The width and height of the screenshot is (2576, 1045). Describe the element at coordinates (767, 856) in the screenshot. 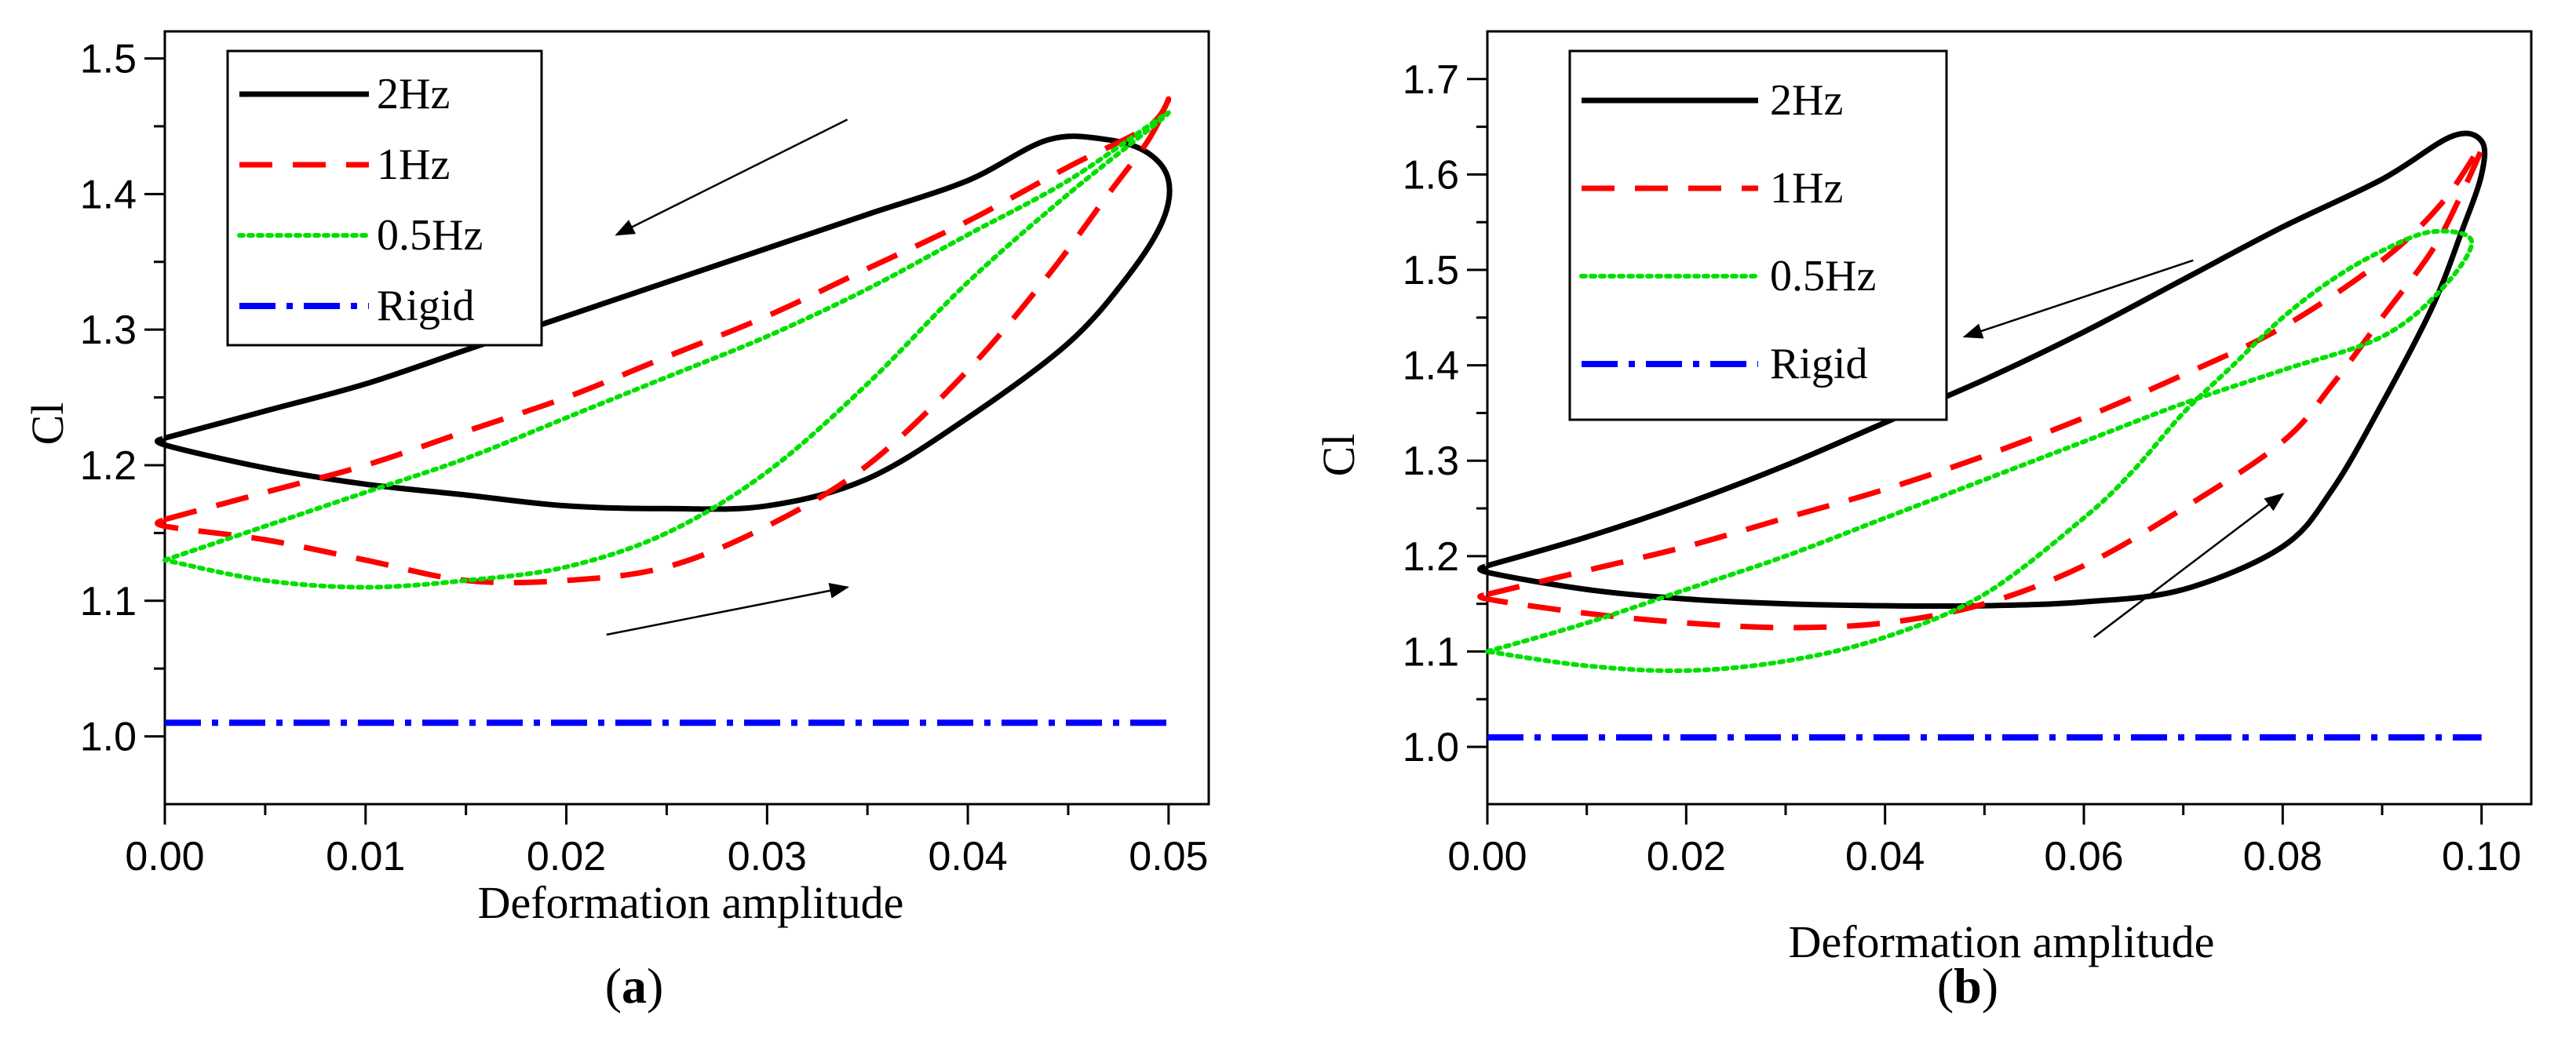

I see `x-tick-label: 0.03` at that location.